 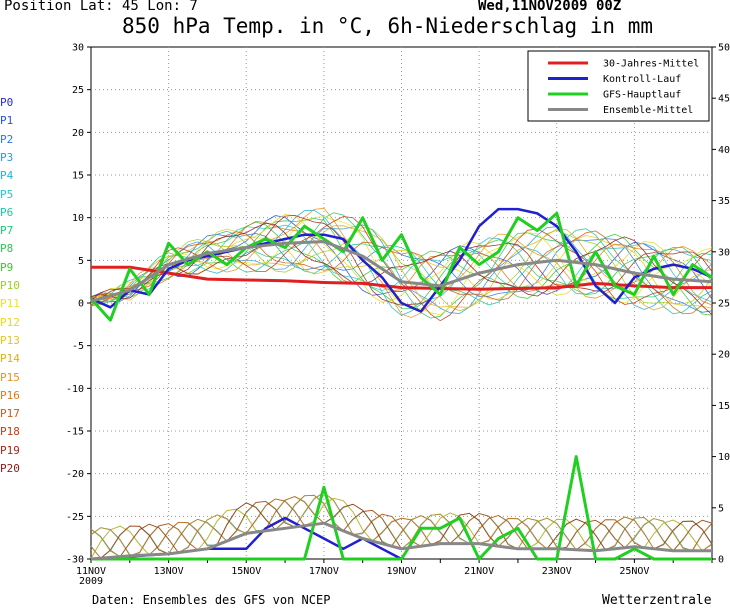 What do you see at coordinates (78, 133) in the screenshot?
I see `y-left-tick-label: 20` at bounding box center [78, 133].